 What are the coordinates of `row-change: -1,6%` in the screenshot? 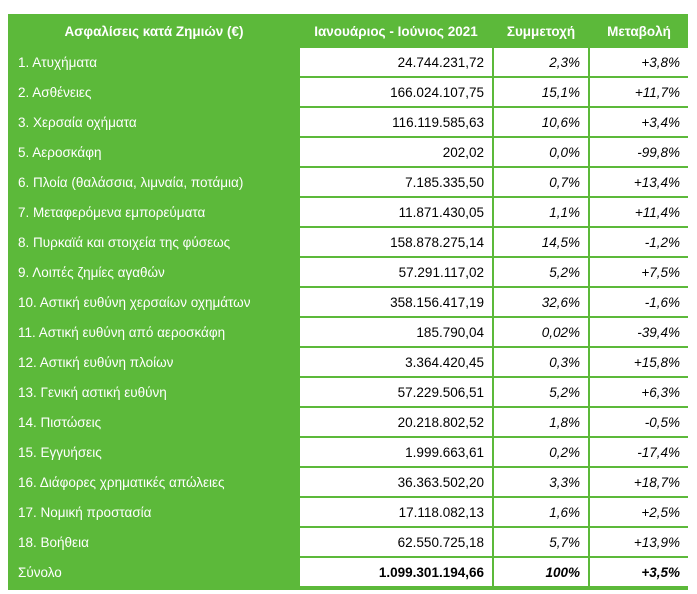 It's located at (639, 302).